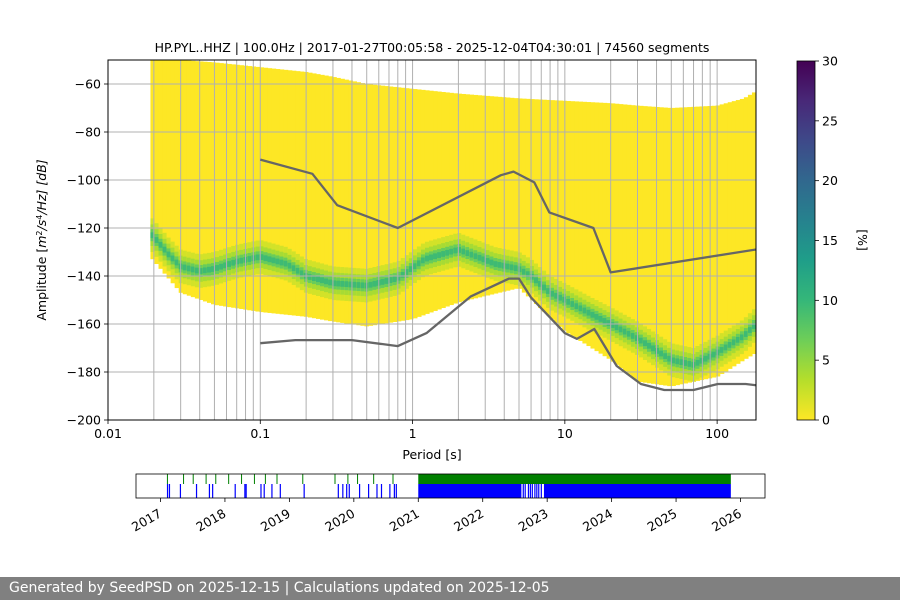 The height and width of the screenshot is (600, 900). Describe the element at coordinates (565, 433) in the screenshot. I see `x-tick-label: 10` at that location.